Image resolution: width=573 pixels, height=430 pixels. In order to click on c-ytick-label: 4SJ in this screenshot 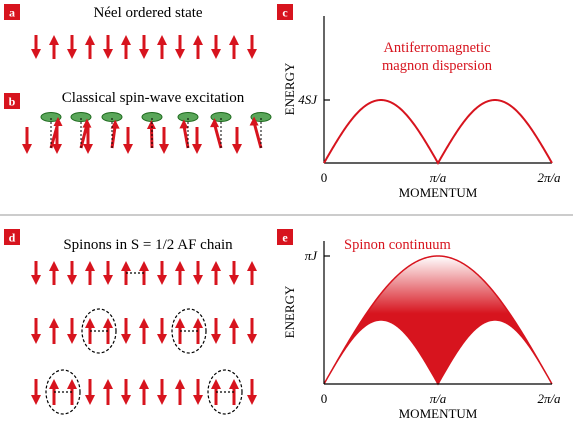, I will do `click(308, 99)`.